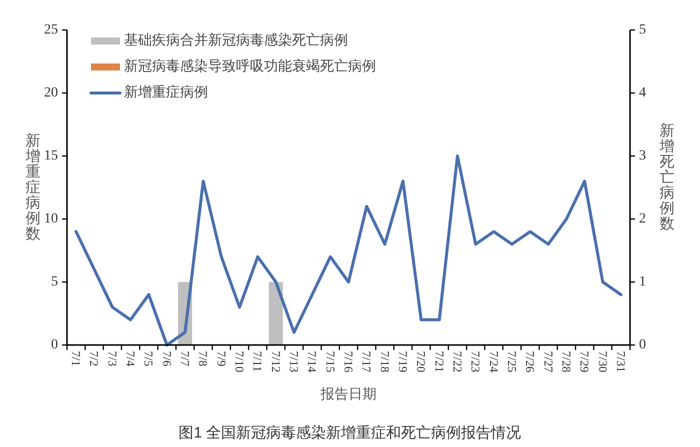 This screenshot has height=447, width=700. I want to click on y2-tick-label: 1, so click(642, 282).